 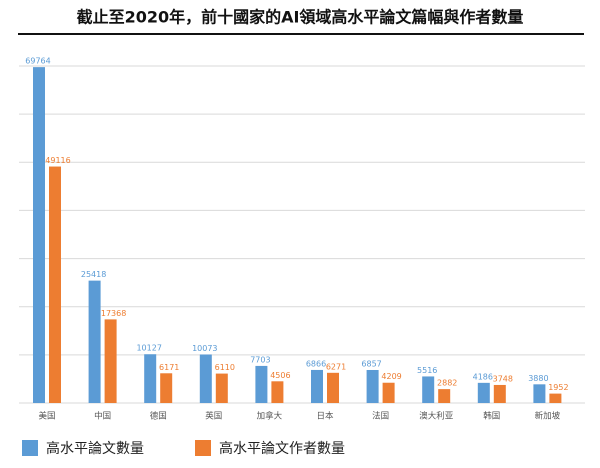 What do you see at coordinates (169, 367) in the screenshot?
I see `value-label: 6171` at bounding box center [169, 367].